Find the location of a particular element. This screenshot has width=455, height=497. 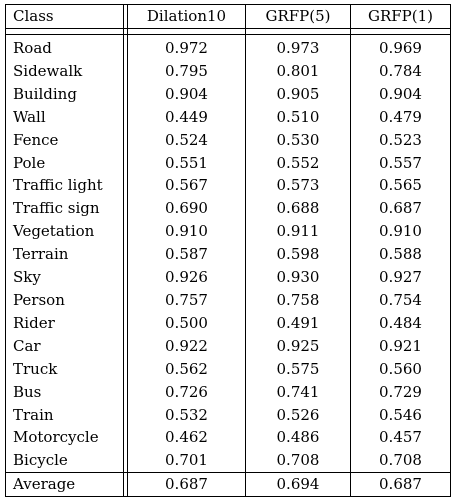

dilation10-cell: 0.462 is located at coordinates (186, 437).